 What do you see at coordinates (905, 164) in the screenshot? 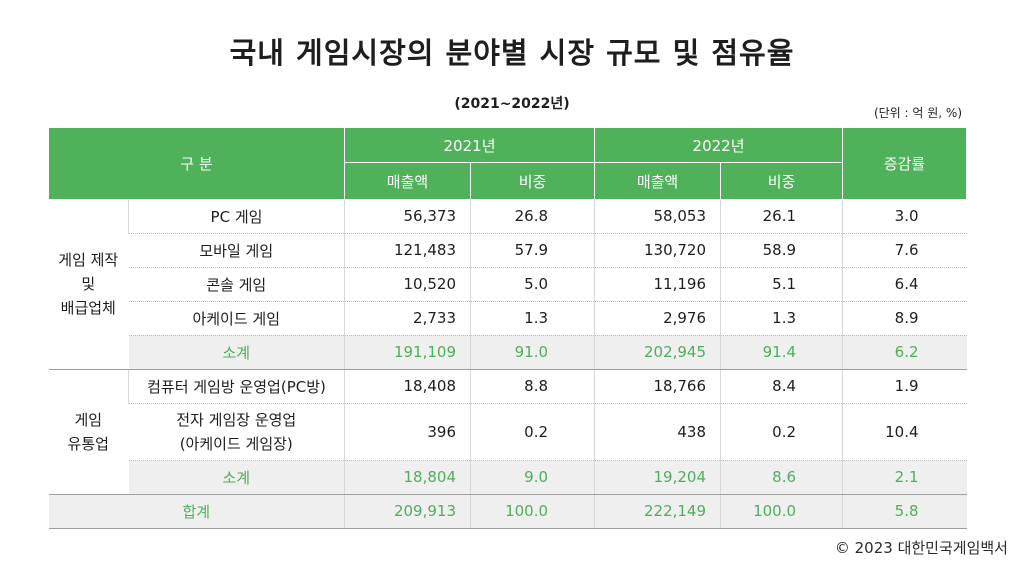
I see `header-growth: 증감률` at bounding box center [905, 164].